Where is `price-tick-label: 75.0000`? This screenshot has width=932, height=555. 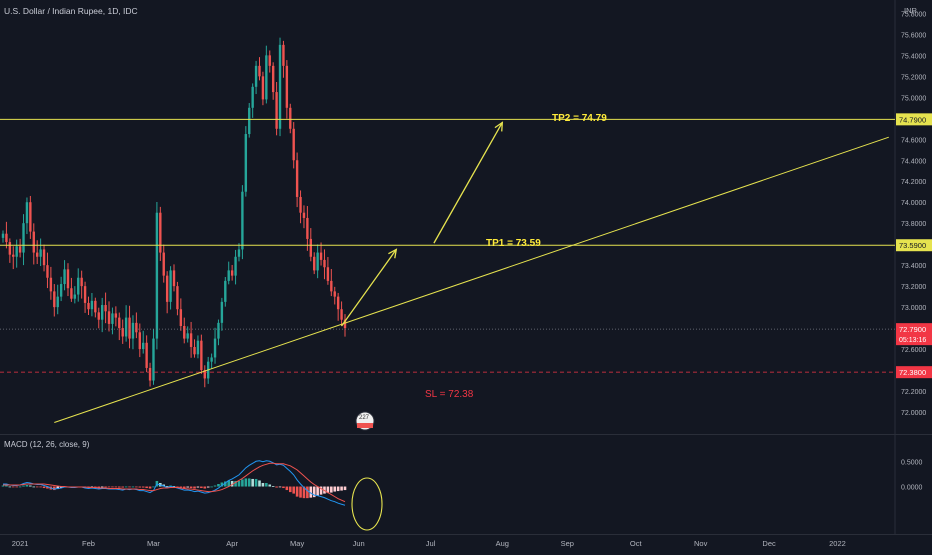 price-tick-label: 75.0000 is located at coordinates (913, 98).